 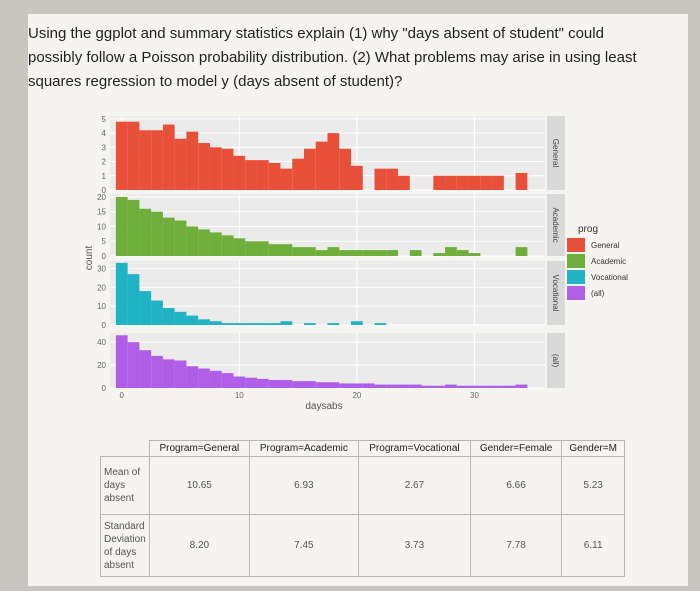 What do you see at coordinates (555, 293) in the screenshot?
I see `facet-strip-label: Vocational` at bounding box center [555, 293].